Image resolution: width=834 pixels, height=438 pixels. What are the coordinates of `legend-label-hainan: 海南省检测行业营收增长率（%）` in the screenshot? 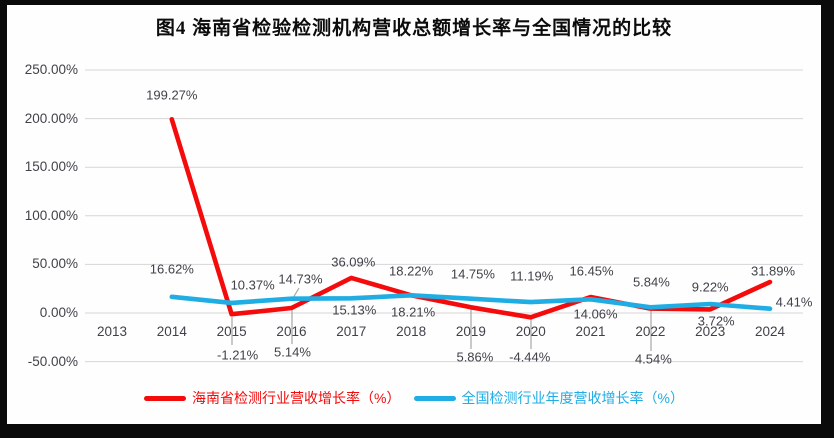 It's located at (296, 398).